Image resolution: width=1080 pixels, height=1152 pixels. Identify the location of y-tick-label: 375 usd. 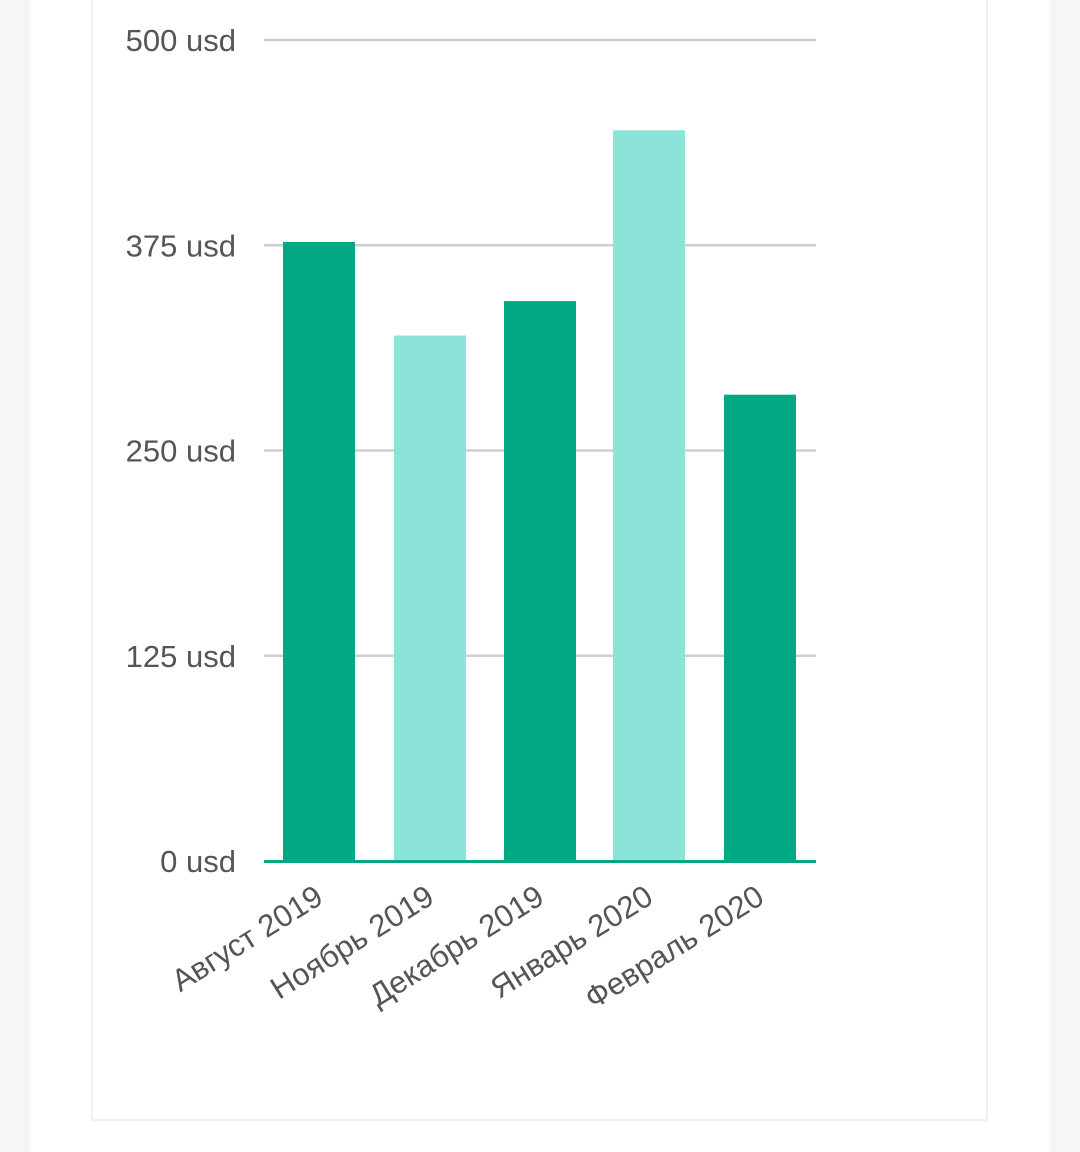
(181, 245).